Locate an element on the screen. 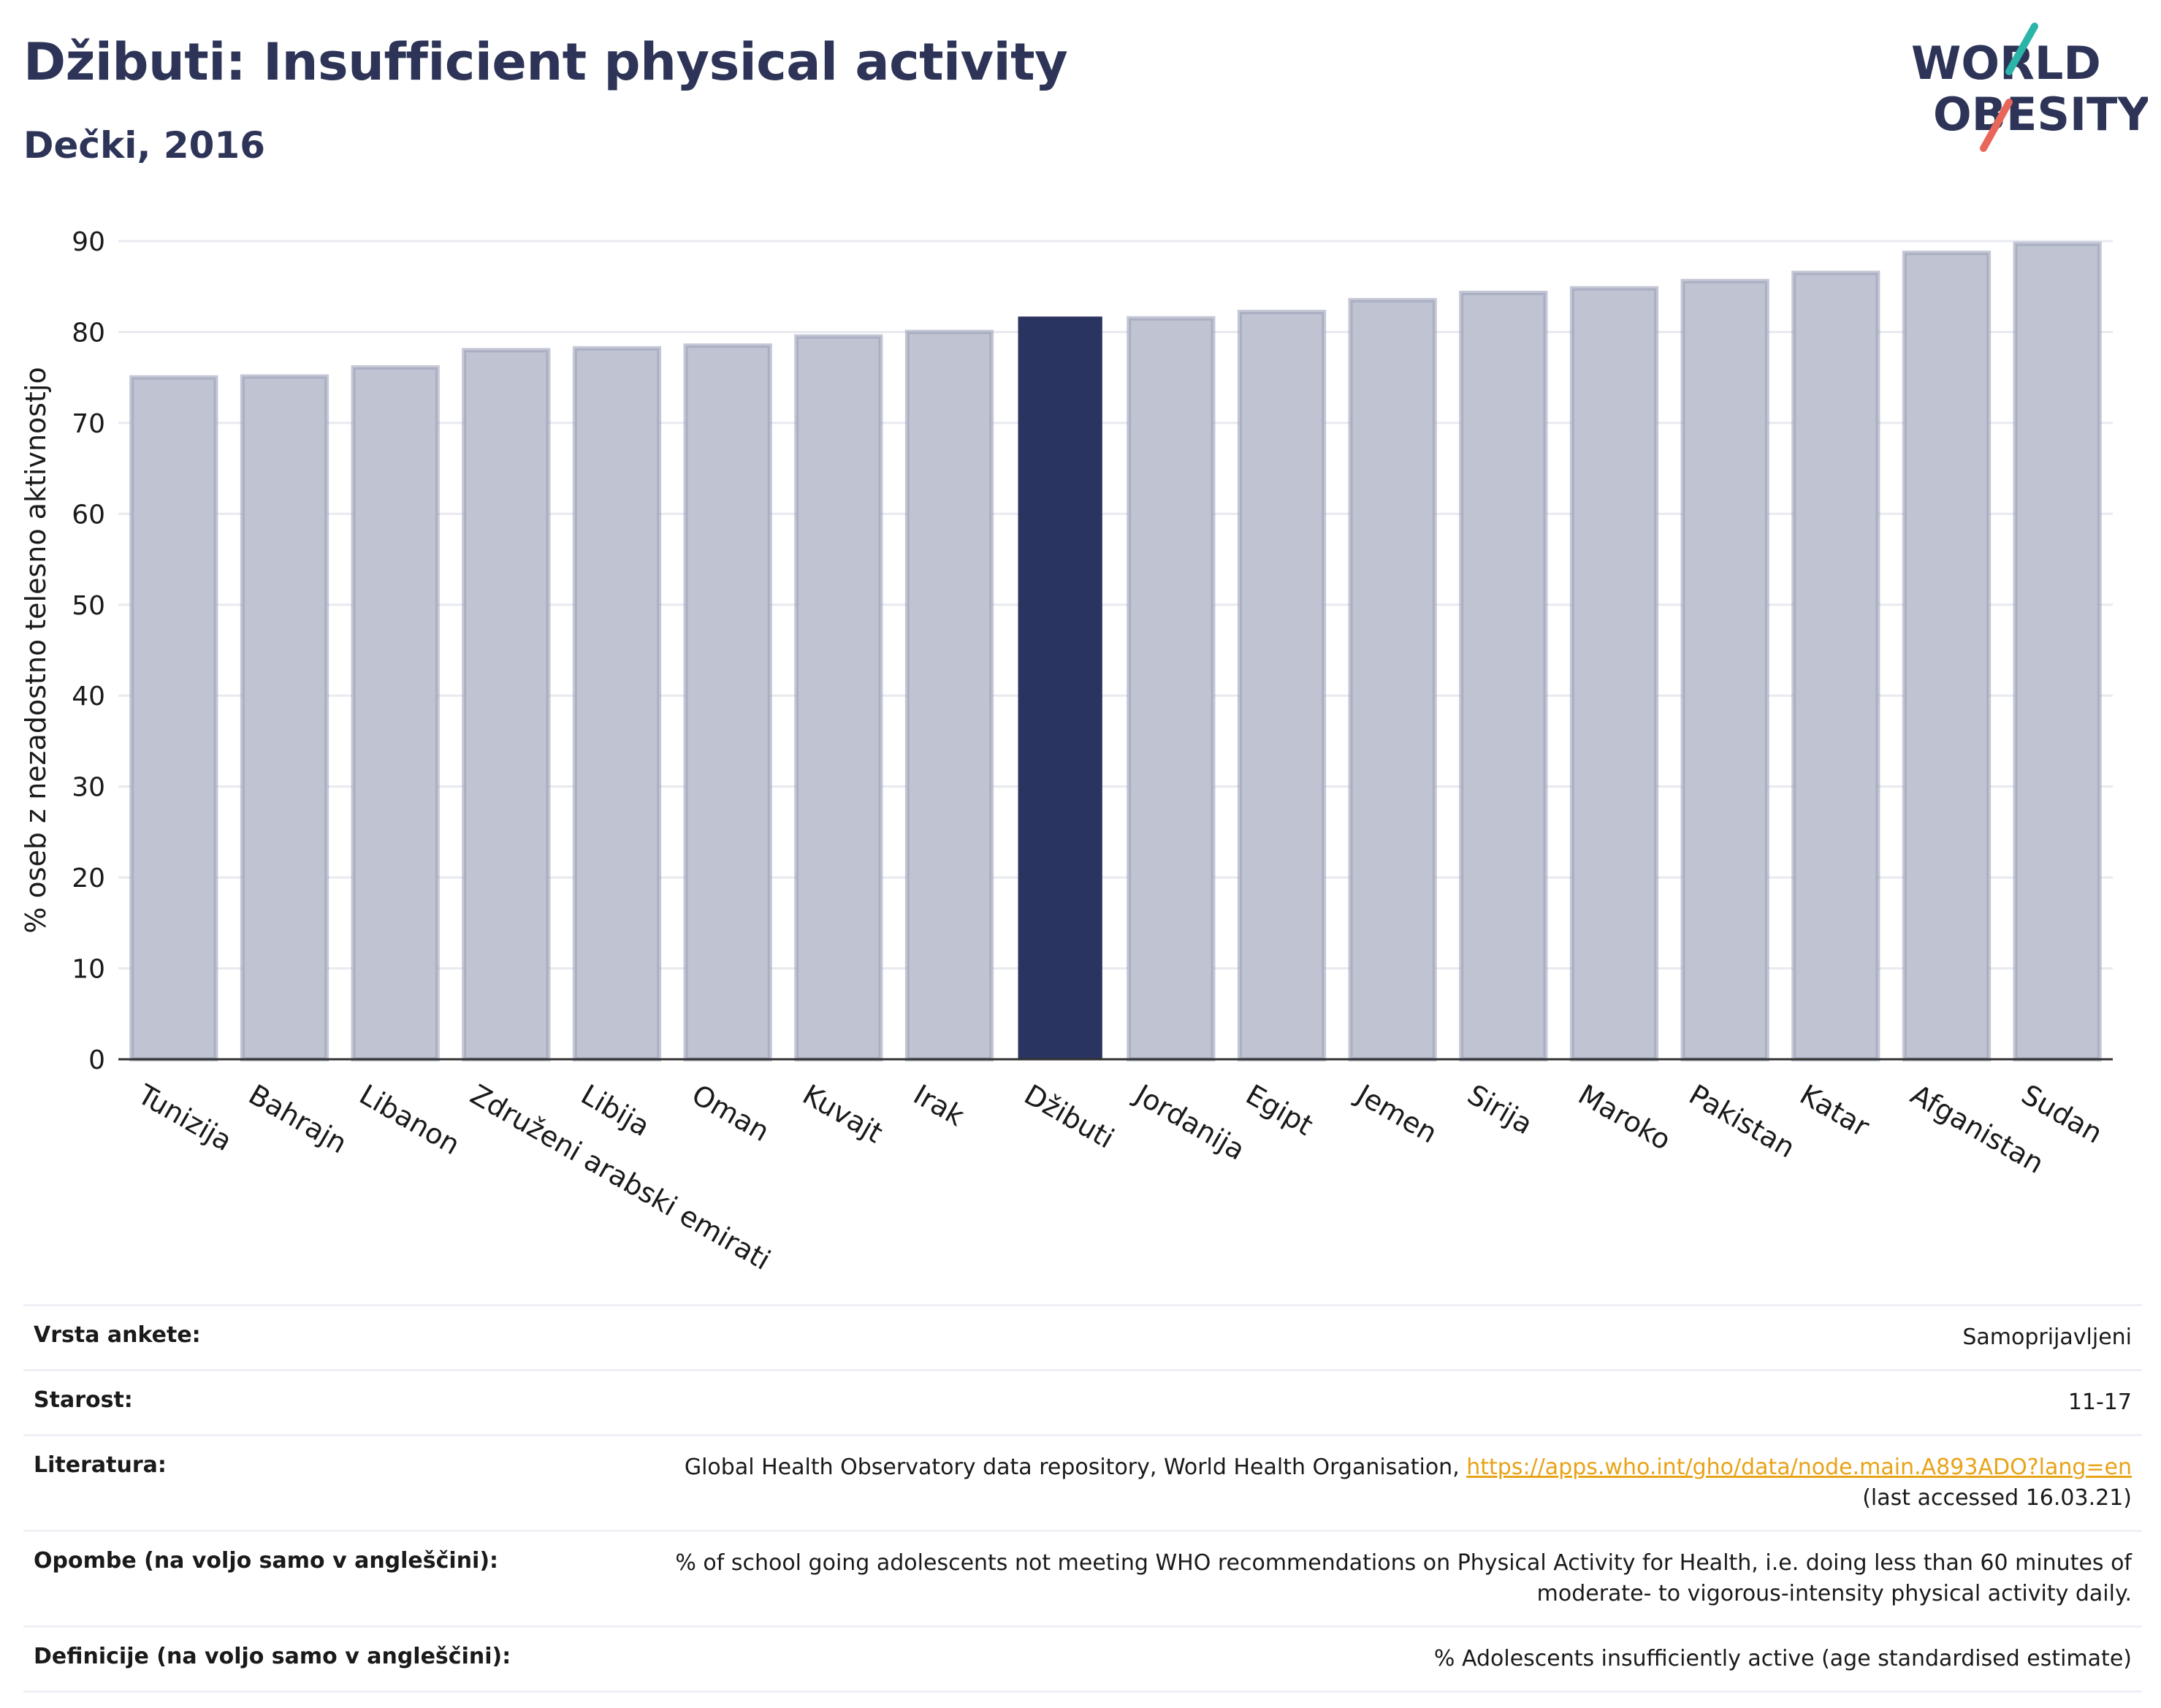  meta-row-survey-type: Vrsta ankete: Samoprijavljeni is located at coordinates (1082, 1337).